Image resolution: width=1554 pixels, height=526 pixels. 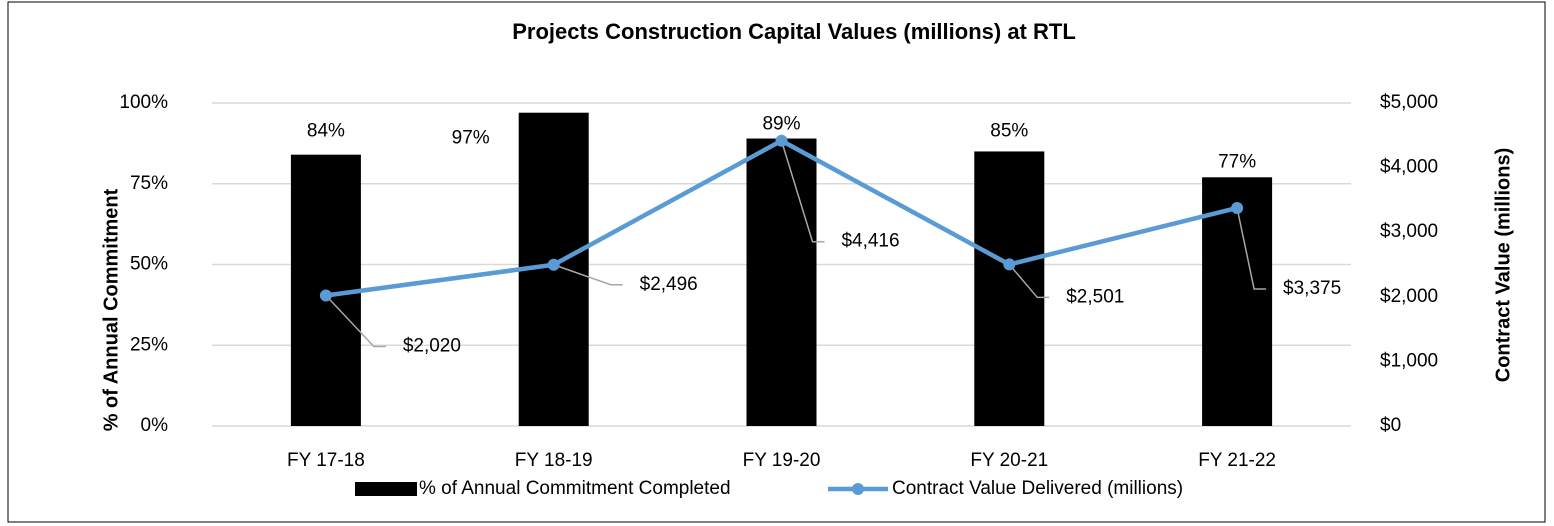 What do you see at coordinates (782, 460) in the screenshot?
I see `x-tick-label: FY 19-20` at bounding box center [782, 460].